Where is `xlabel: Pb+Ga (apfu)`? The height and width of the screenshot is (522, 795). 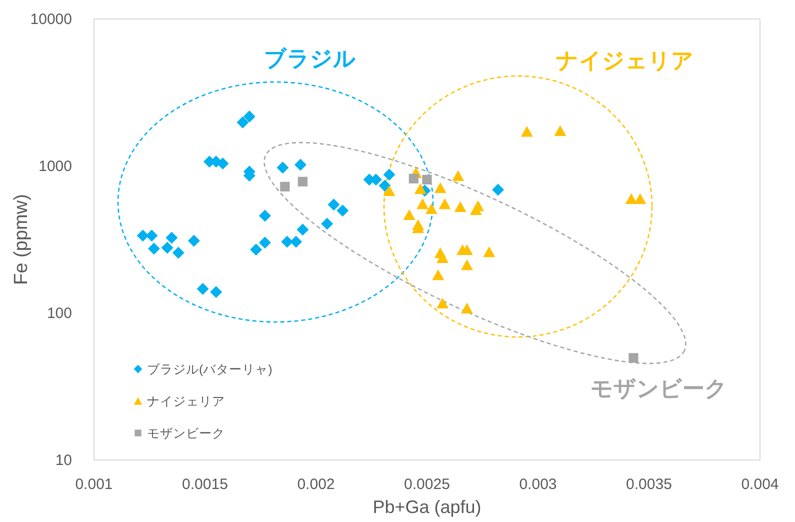 xlabel: Pb+Ga (apfu) is located at coordinates (427, 507).